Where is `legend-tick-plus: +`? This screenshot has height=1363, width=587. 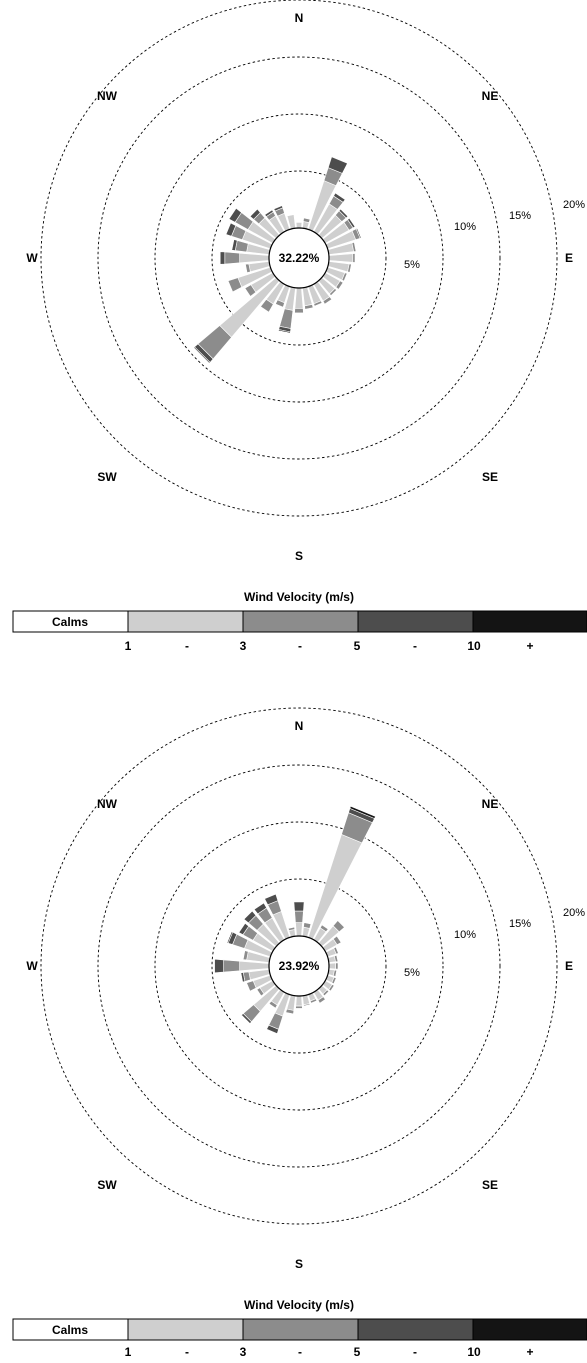
legend-tick-plus: + is located at coordinates (529, 646).